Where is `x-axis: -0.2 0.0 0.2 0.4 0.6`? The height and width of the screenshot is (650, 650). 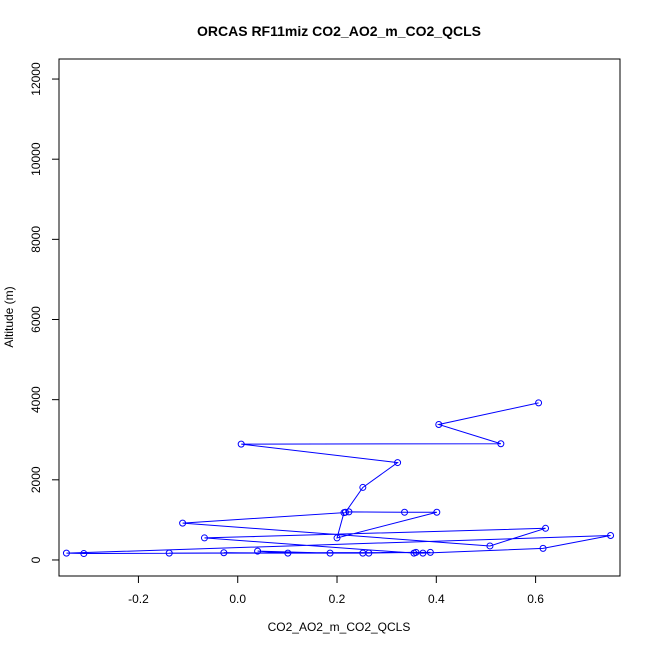
x-axis: -0.2 0.0 0.2 0.4 0.6 is located at coordinates (336, 591).